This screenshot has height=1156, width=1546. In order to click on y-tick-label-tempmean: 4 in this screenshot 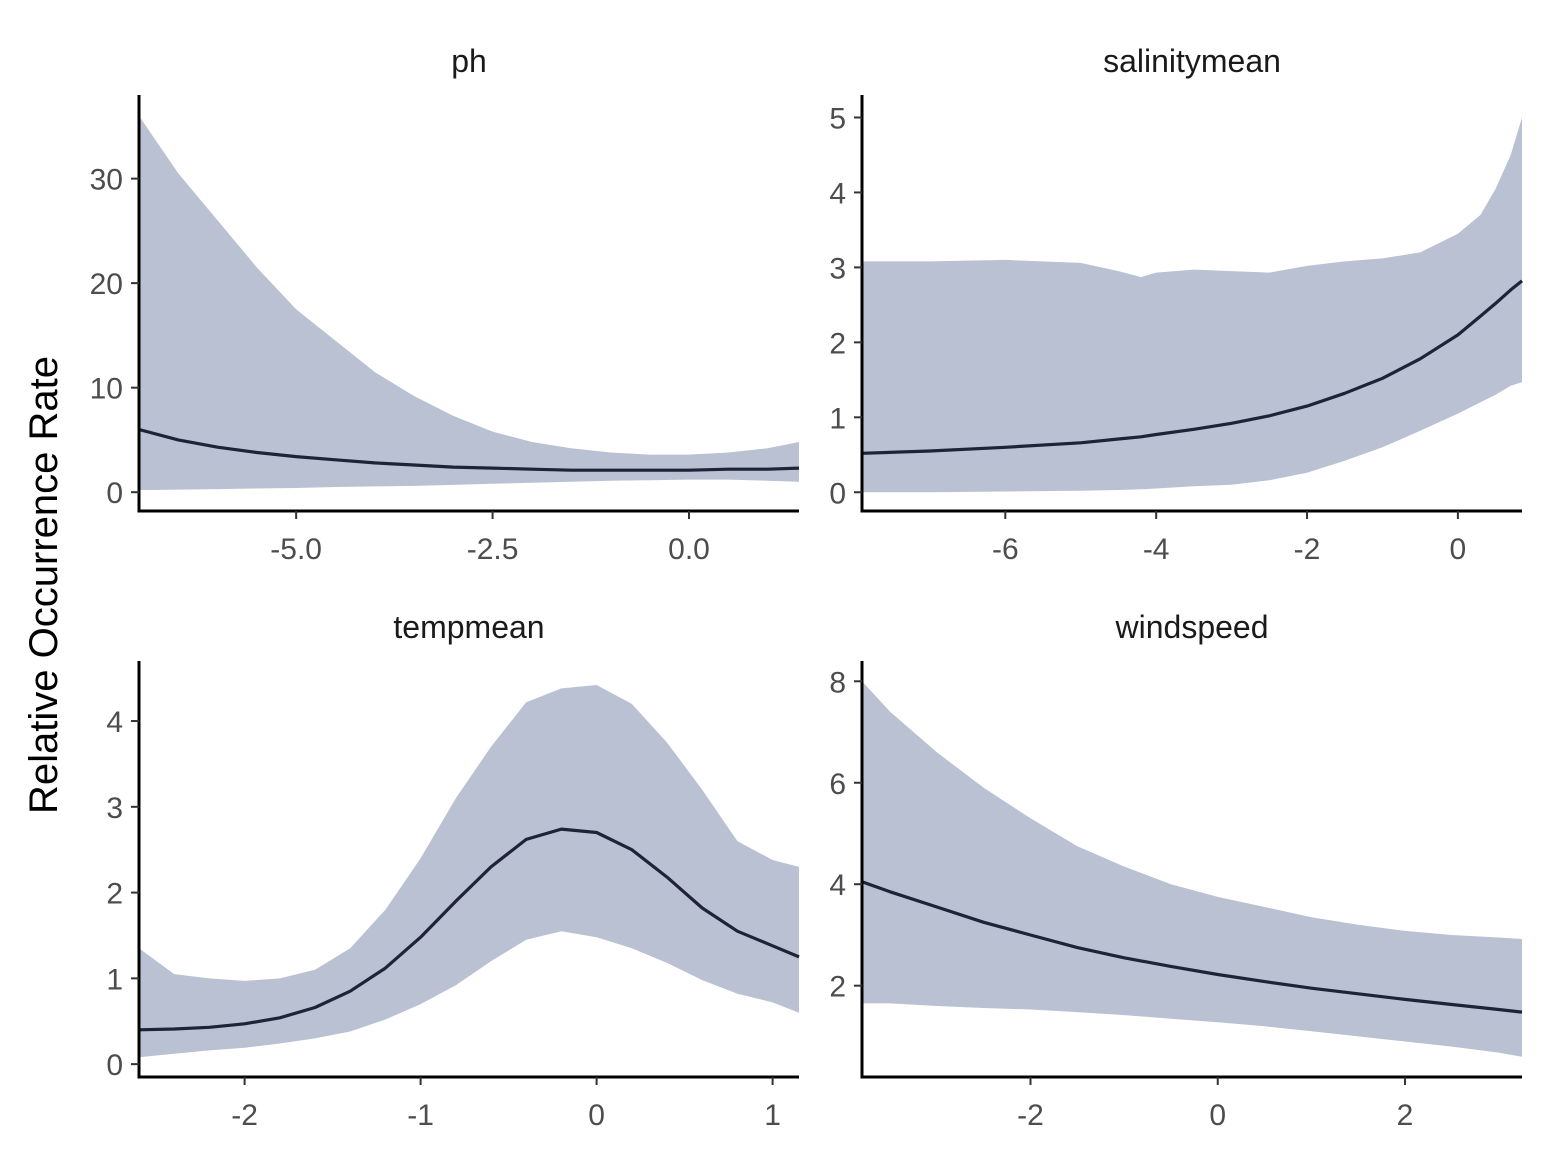, I will do `click(114, 722)`.